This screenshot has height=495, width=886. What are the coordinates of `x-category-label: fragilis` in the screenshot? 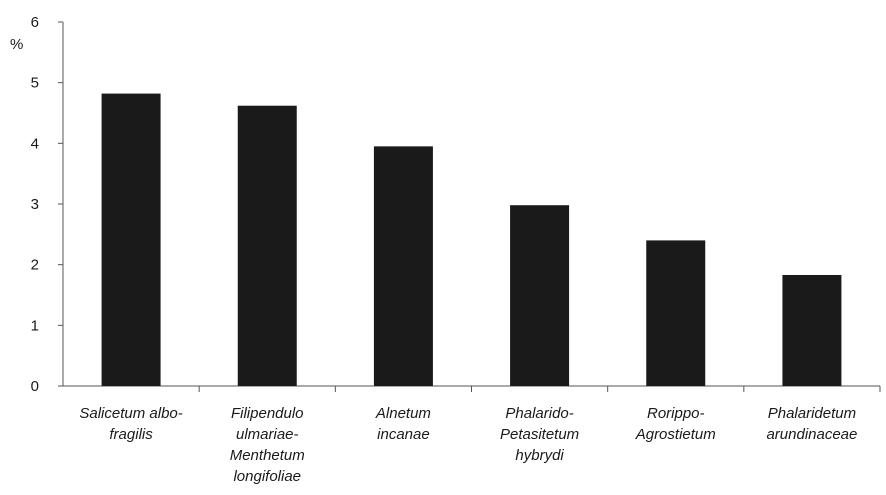 It's located at (131, 434).